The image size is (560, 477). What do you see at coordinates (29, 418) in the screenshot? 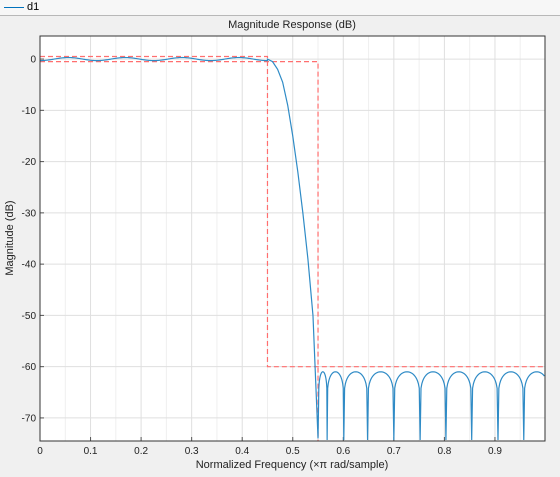
I see `y-tick-label: -70` at bounding box center [29, 418].